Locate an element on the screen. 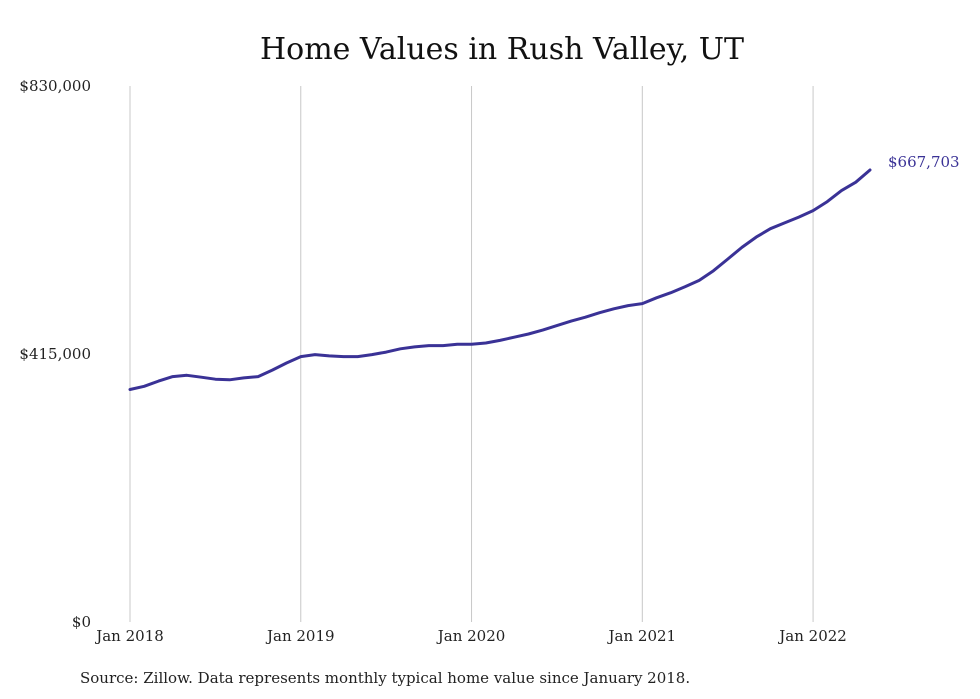  y-axis-ticks: $830,000 $415,000 $0 is located at coordinates (55, 354).